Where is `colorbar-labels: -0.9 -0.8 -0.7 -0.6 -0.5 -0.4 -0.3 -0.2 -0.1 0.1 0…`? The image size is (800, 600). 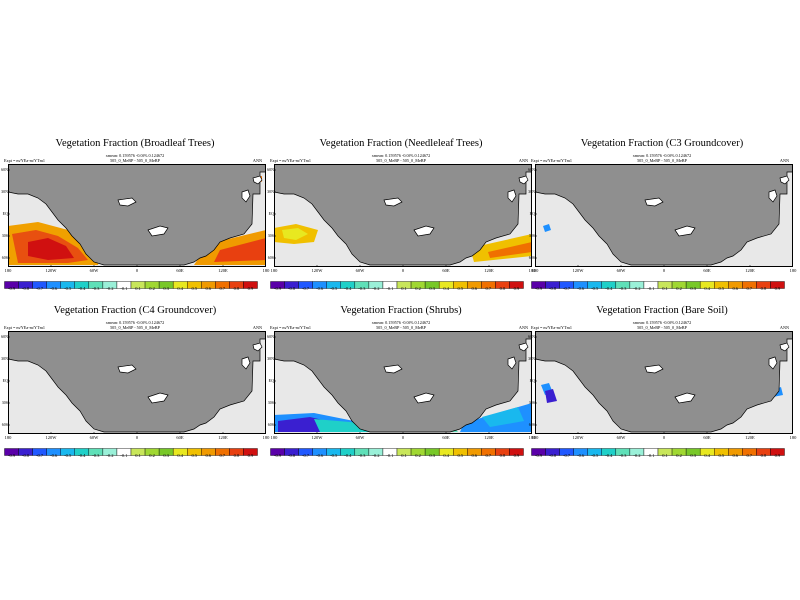
colorbar-labels: -0.9 -0.8 -0.7 -0.6 -0.5 -0.4 -0.3 -0.2 -0.1 0.1 0… is located at coordinates (657, 289).